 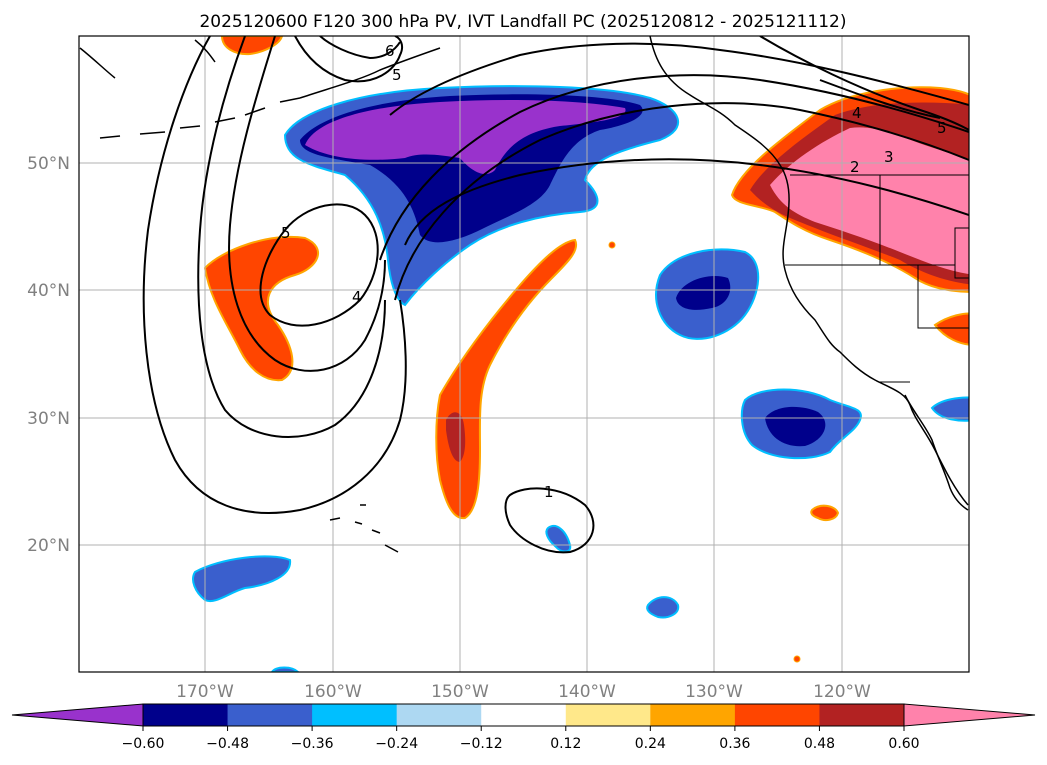 What do you see at coordinates (703, 293) in the screenshot?
I see `negative-core-north-pacific-east` at bounding box center [703, 293].